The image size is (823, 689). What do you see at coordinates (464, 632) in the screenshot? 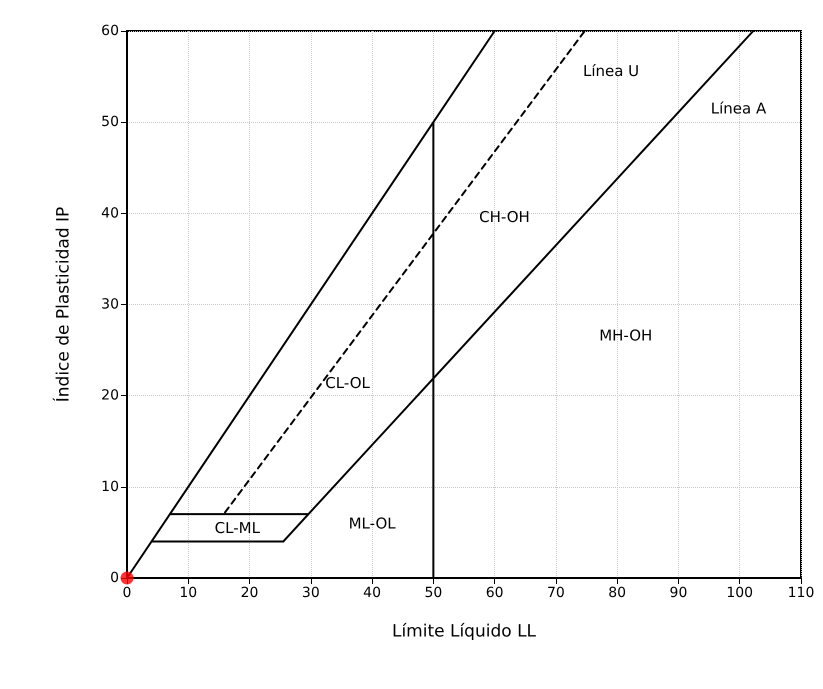
I see `x-axis-title: Límite Líquido LL` at bounding box center [464, 632].